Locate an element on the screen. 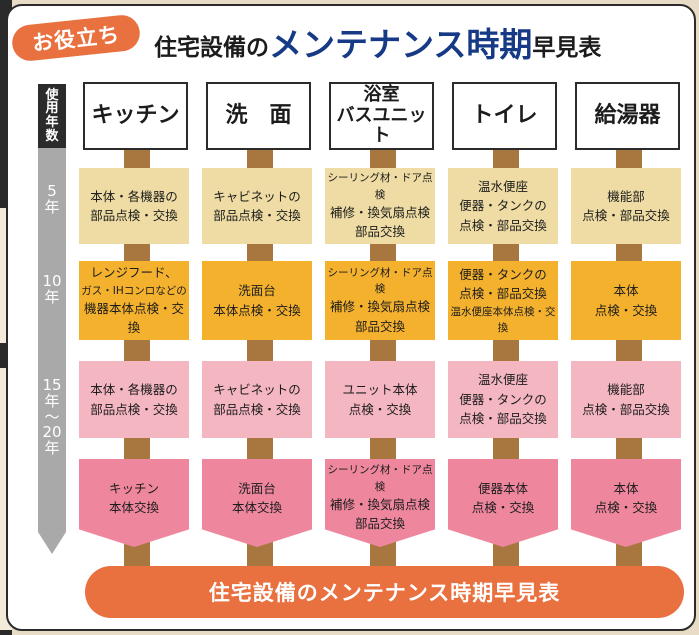 The height and width of the screenshot is (635, 699). column-header-line: キッチン is located at coordinates (135, 116).